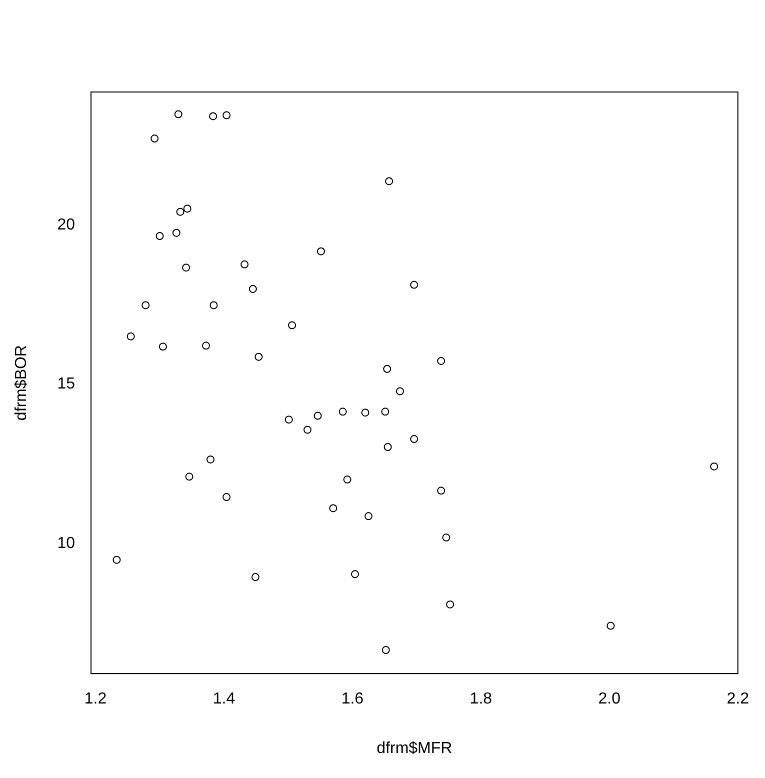 The image size is (765, 778). What do you see at coordinates (95, 699) in the screenshot?
I see `x-tick-label: 1.2` at bounding box center [95, 699].